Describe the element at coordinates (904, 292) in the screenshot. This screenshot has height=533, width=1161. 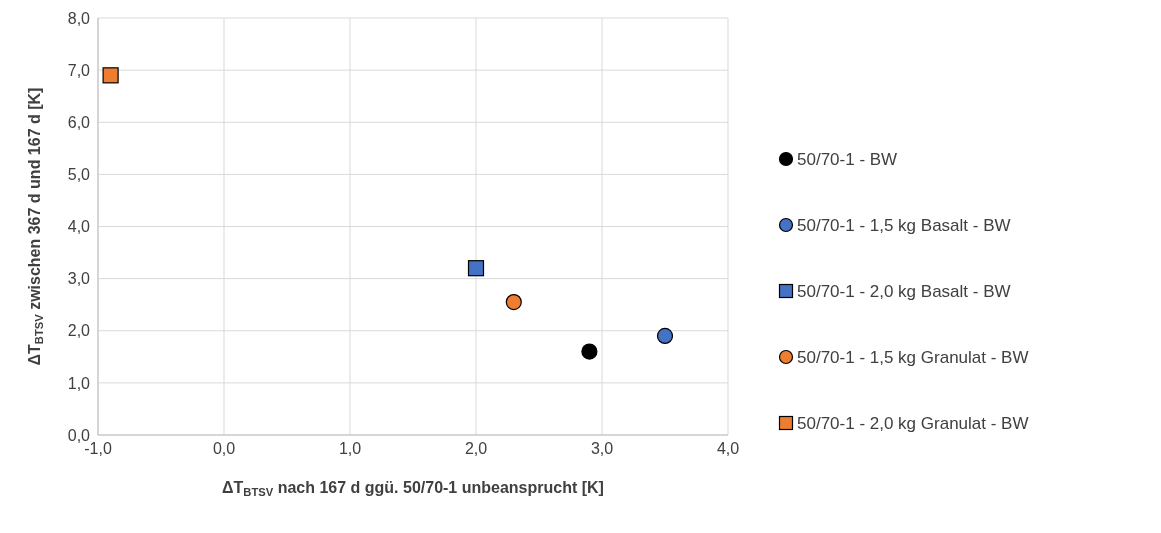
I see `legend-label: 50/70-1 - 2,0 kg Basalt - BW` at that location.